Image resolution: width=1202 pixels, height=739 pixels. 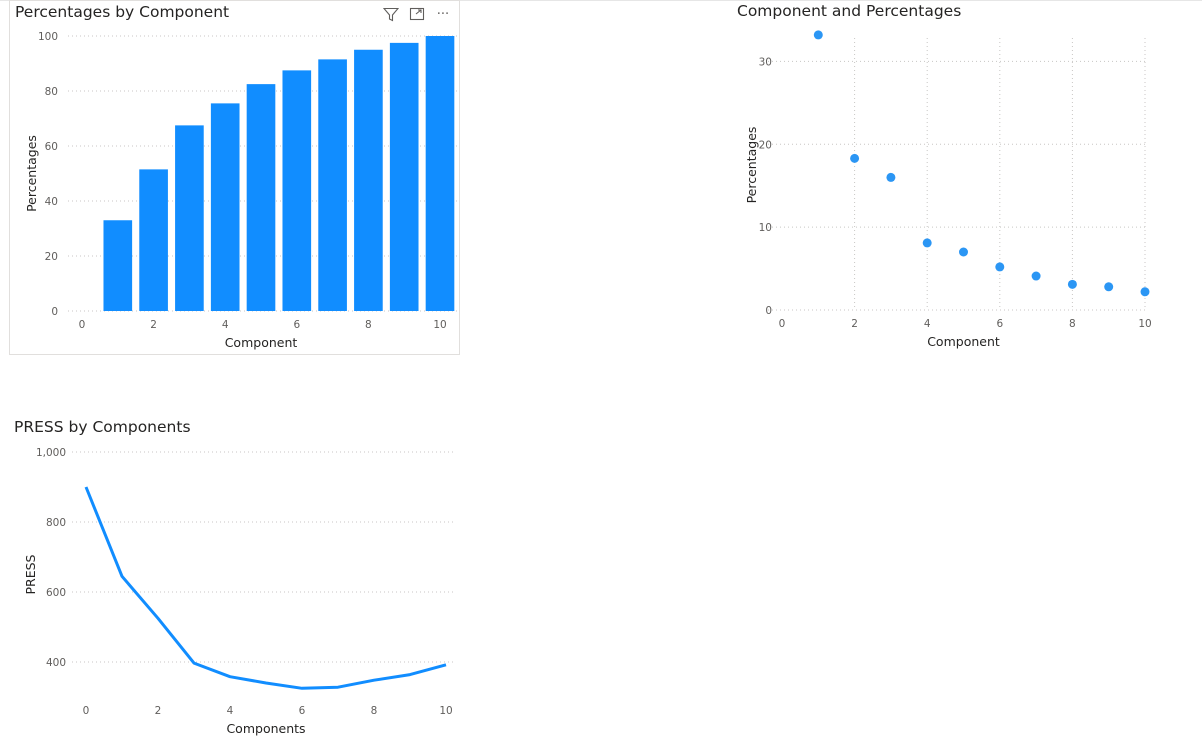 I want to click on y-tick-label: 30, so click(x=765, y=62).